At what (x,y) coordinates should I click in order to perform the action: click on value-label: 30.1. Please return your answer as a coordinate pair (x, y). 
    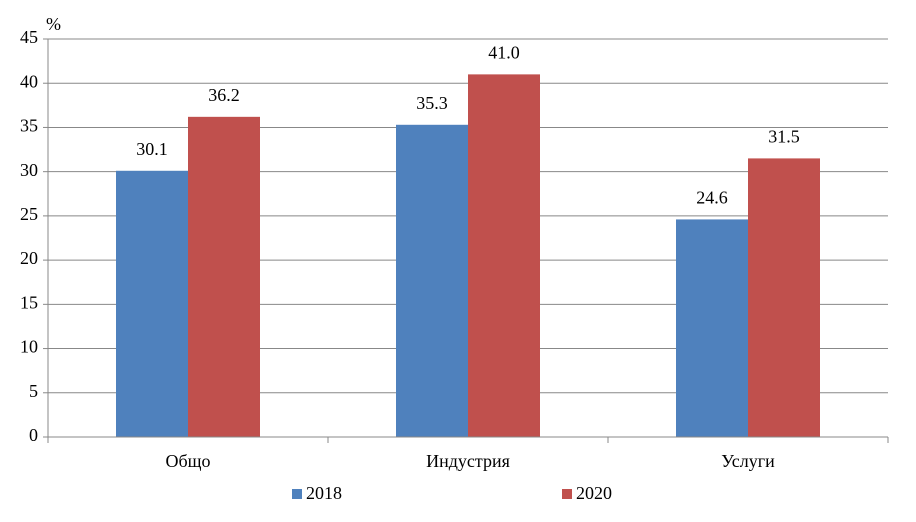
    Looking at the image, I should click on (152, 149).